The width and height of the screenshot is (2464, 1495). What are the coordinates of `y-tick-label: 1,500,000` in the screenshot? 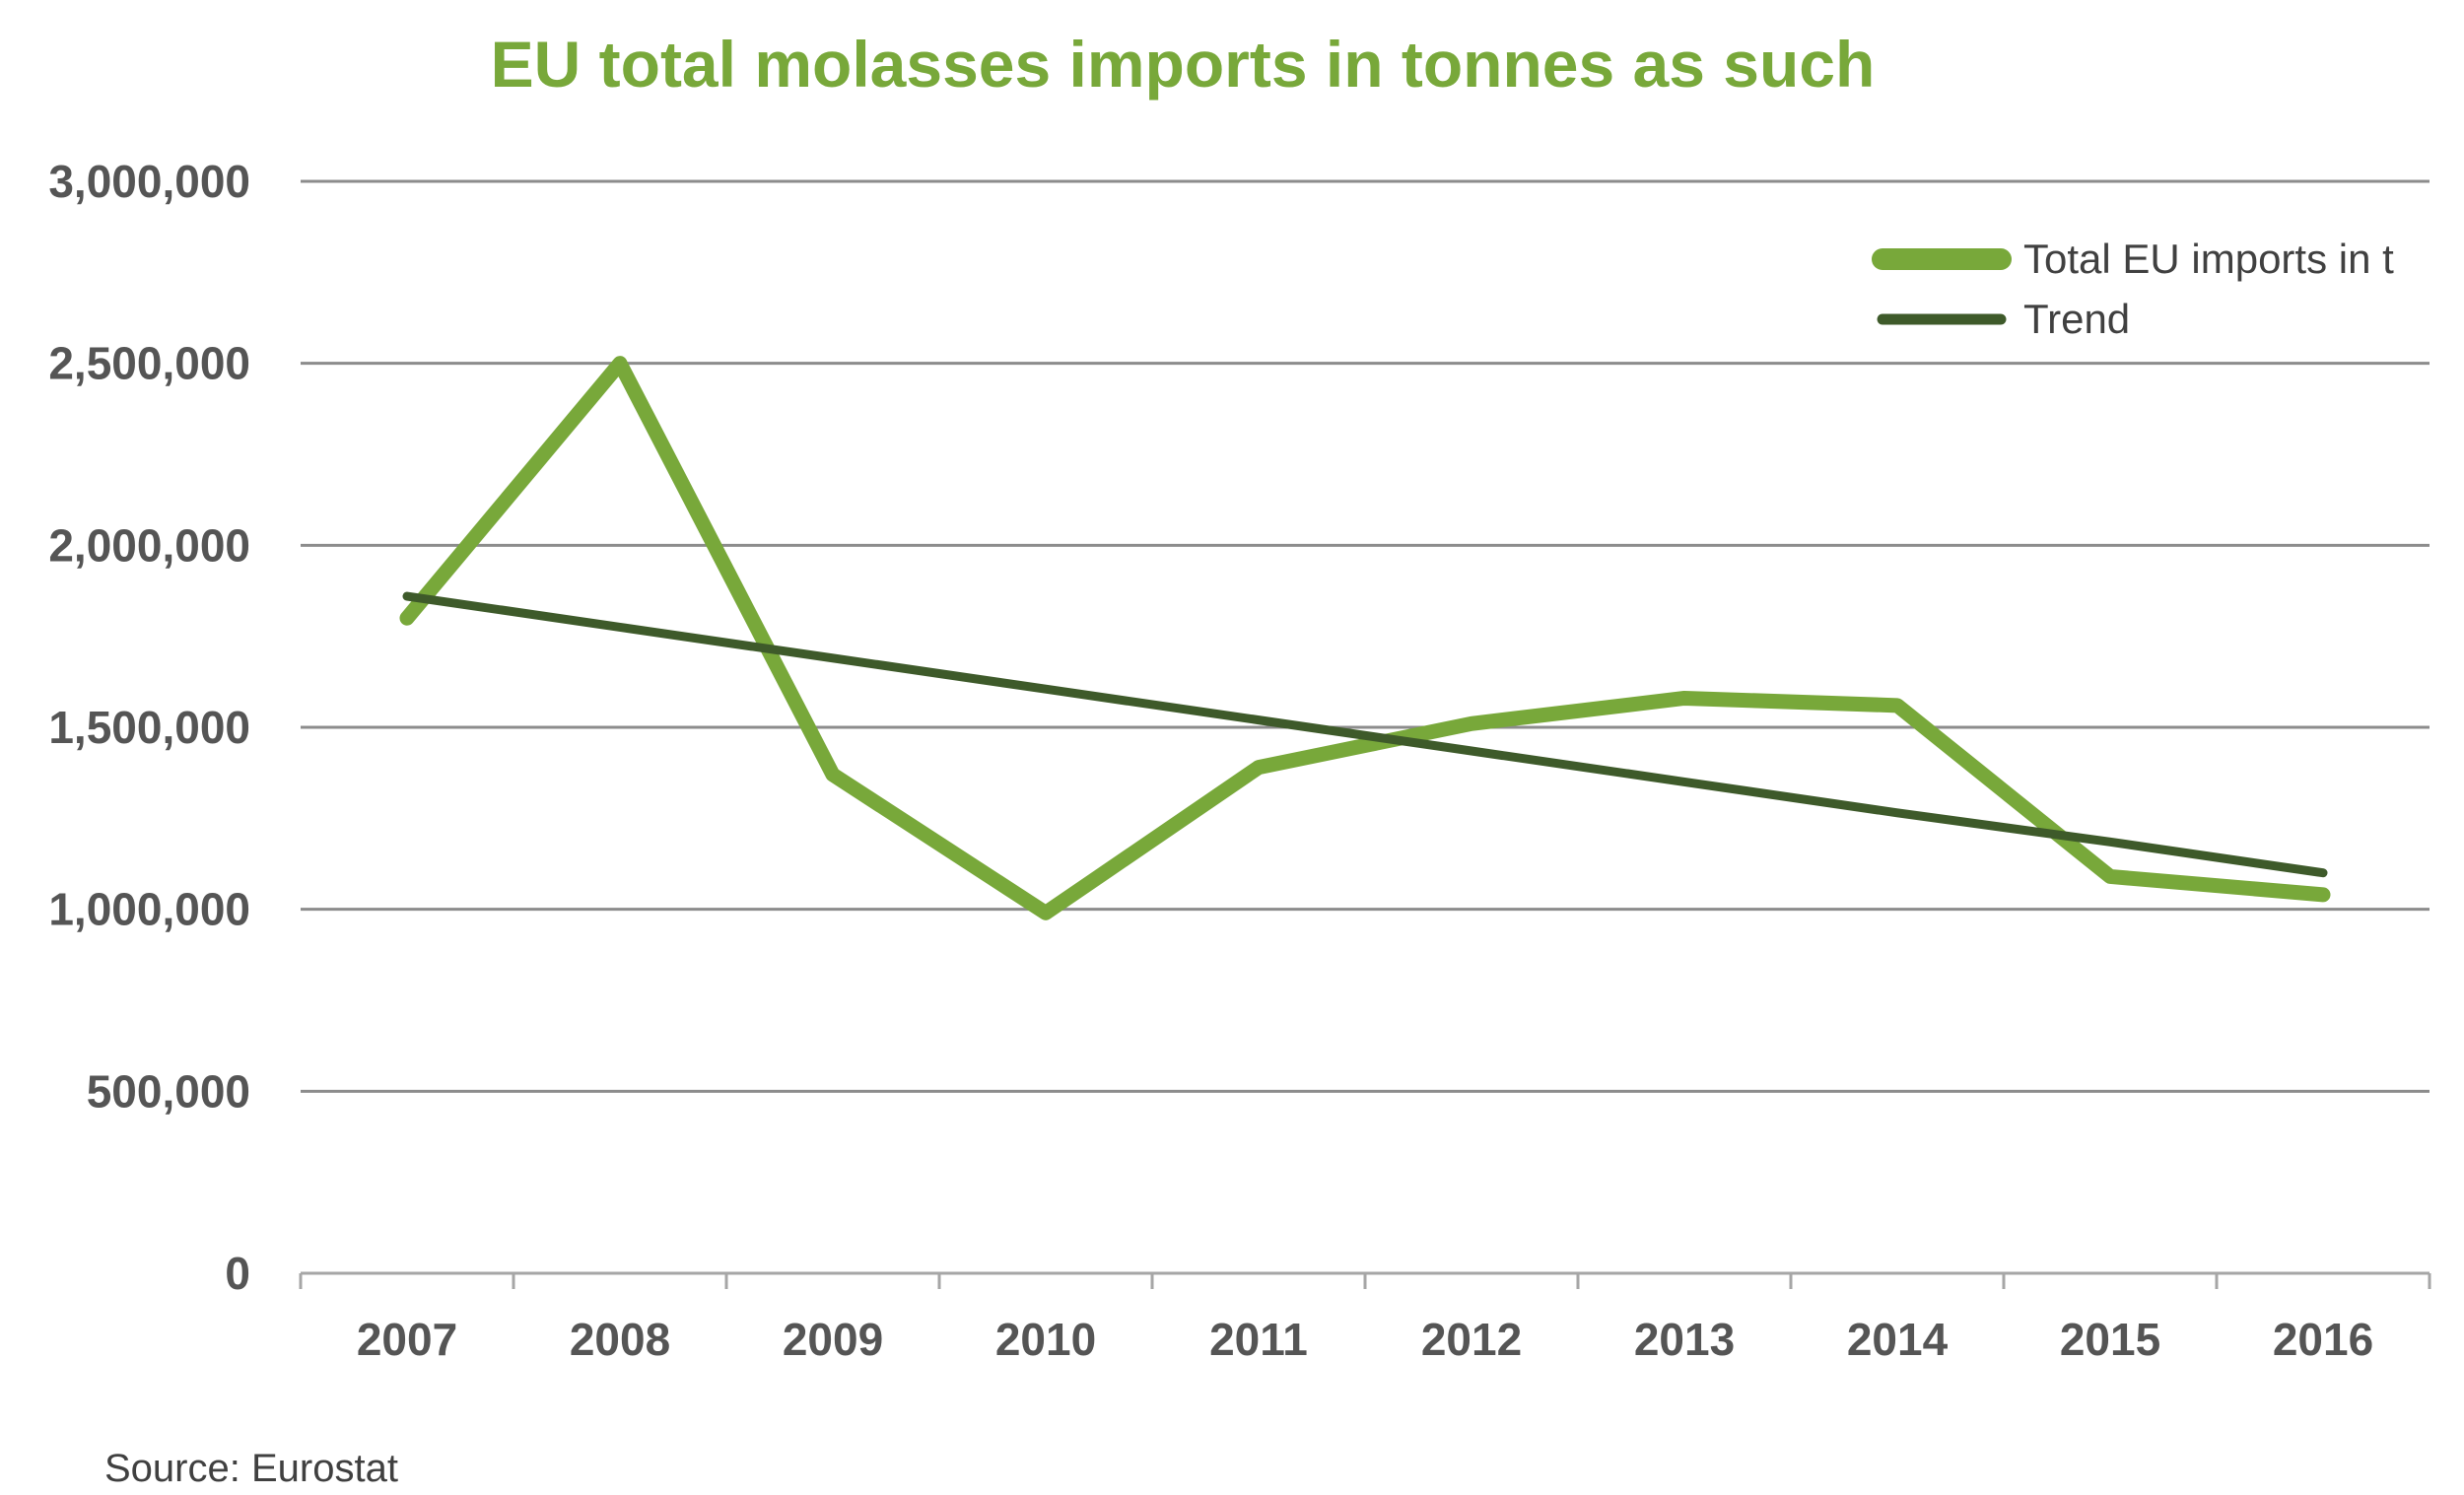 It's located at (149, 727).